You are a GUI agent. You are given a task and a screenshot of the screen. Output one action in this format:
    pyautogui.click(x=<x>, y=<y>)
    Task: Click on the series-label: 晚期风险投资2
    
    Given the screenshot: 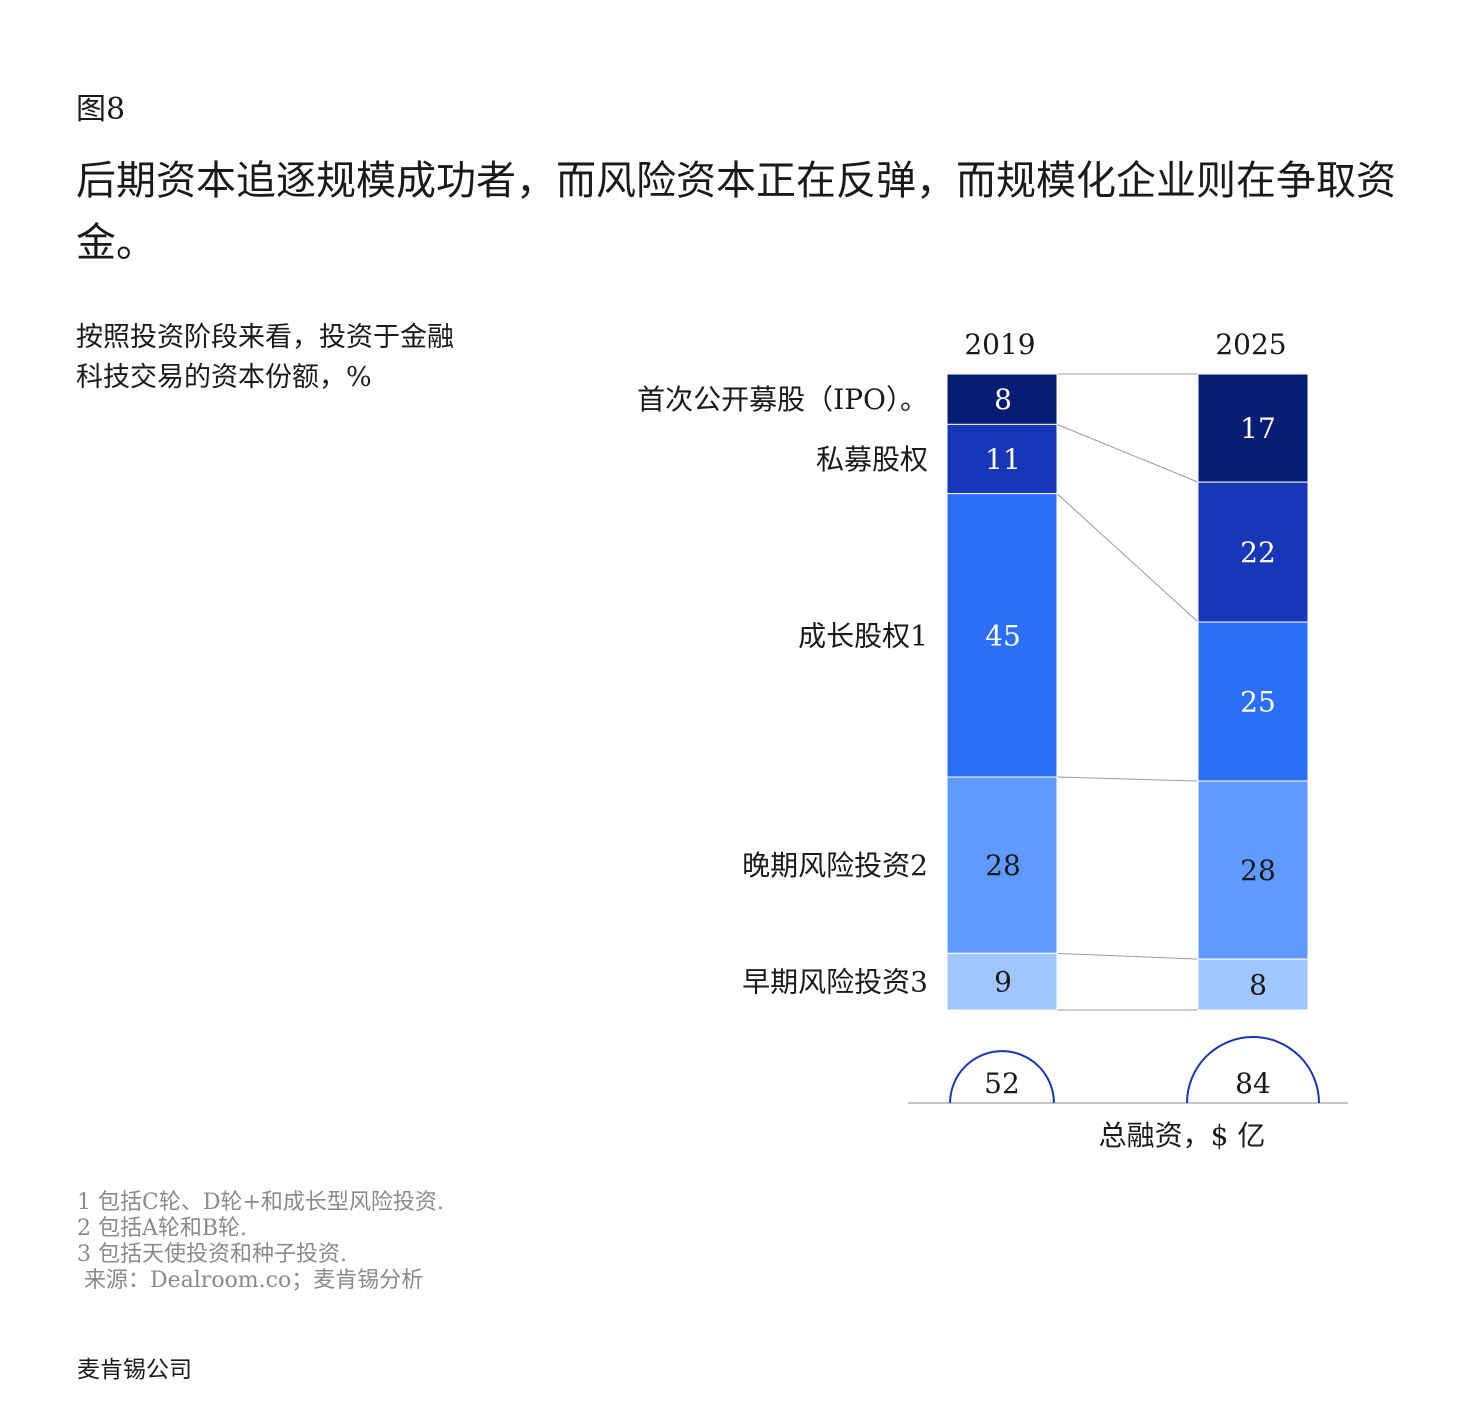 What is the action you would take?
    pyautogui.click(x=835, y=865)
    